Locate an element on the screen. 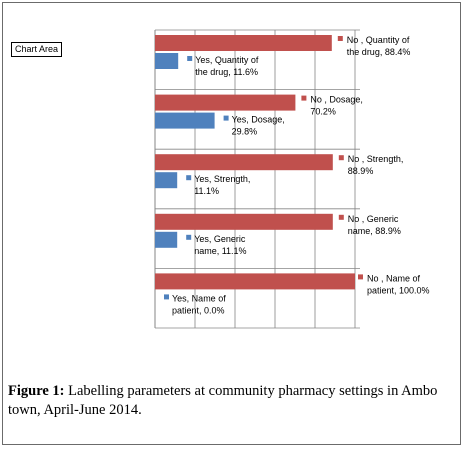 The width and height of the screenshot is (465, 449). data-label-yes: Yes, Generic name, 11.1% is located at coordinates (220, 245).